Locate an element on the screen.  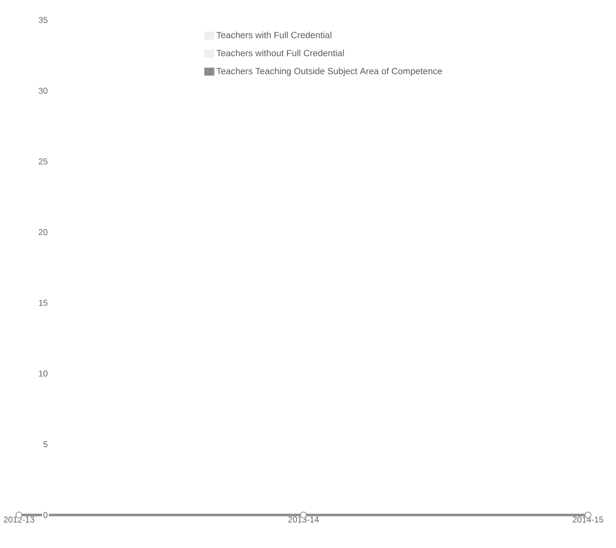
y-tick-label: 0 is located at coordinates (45, 515).